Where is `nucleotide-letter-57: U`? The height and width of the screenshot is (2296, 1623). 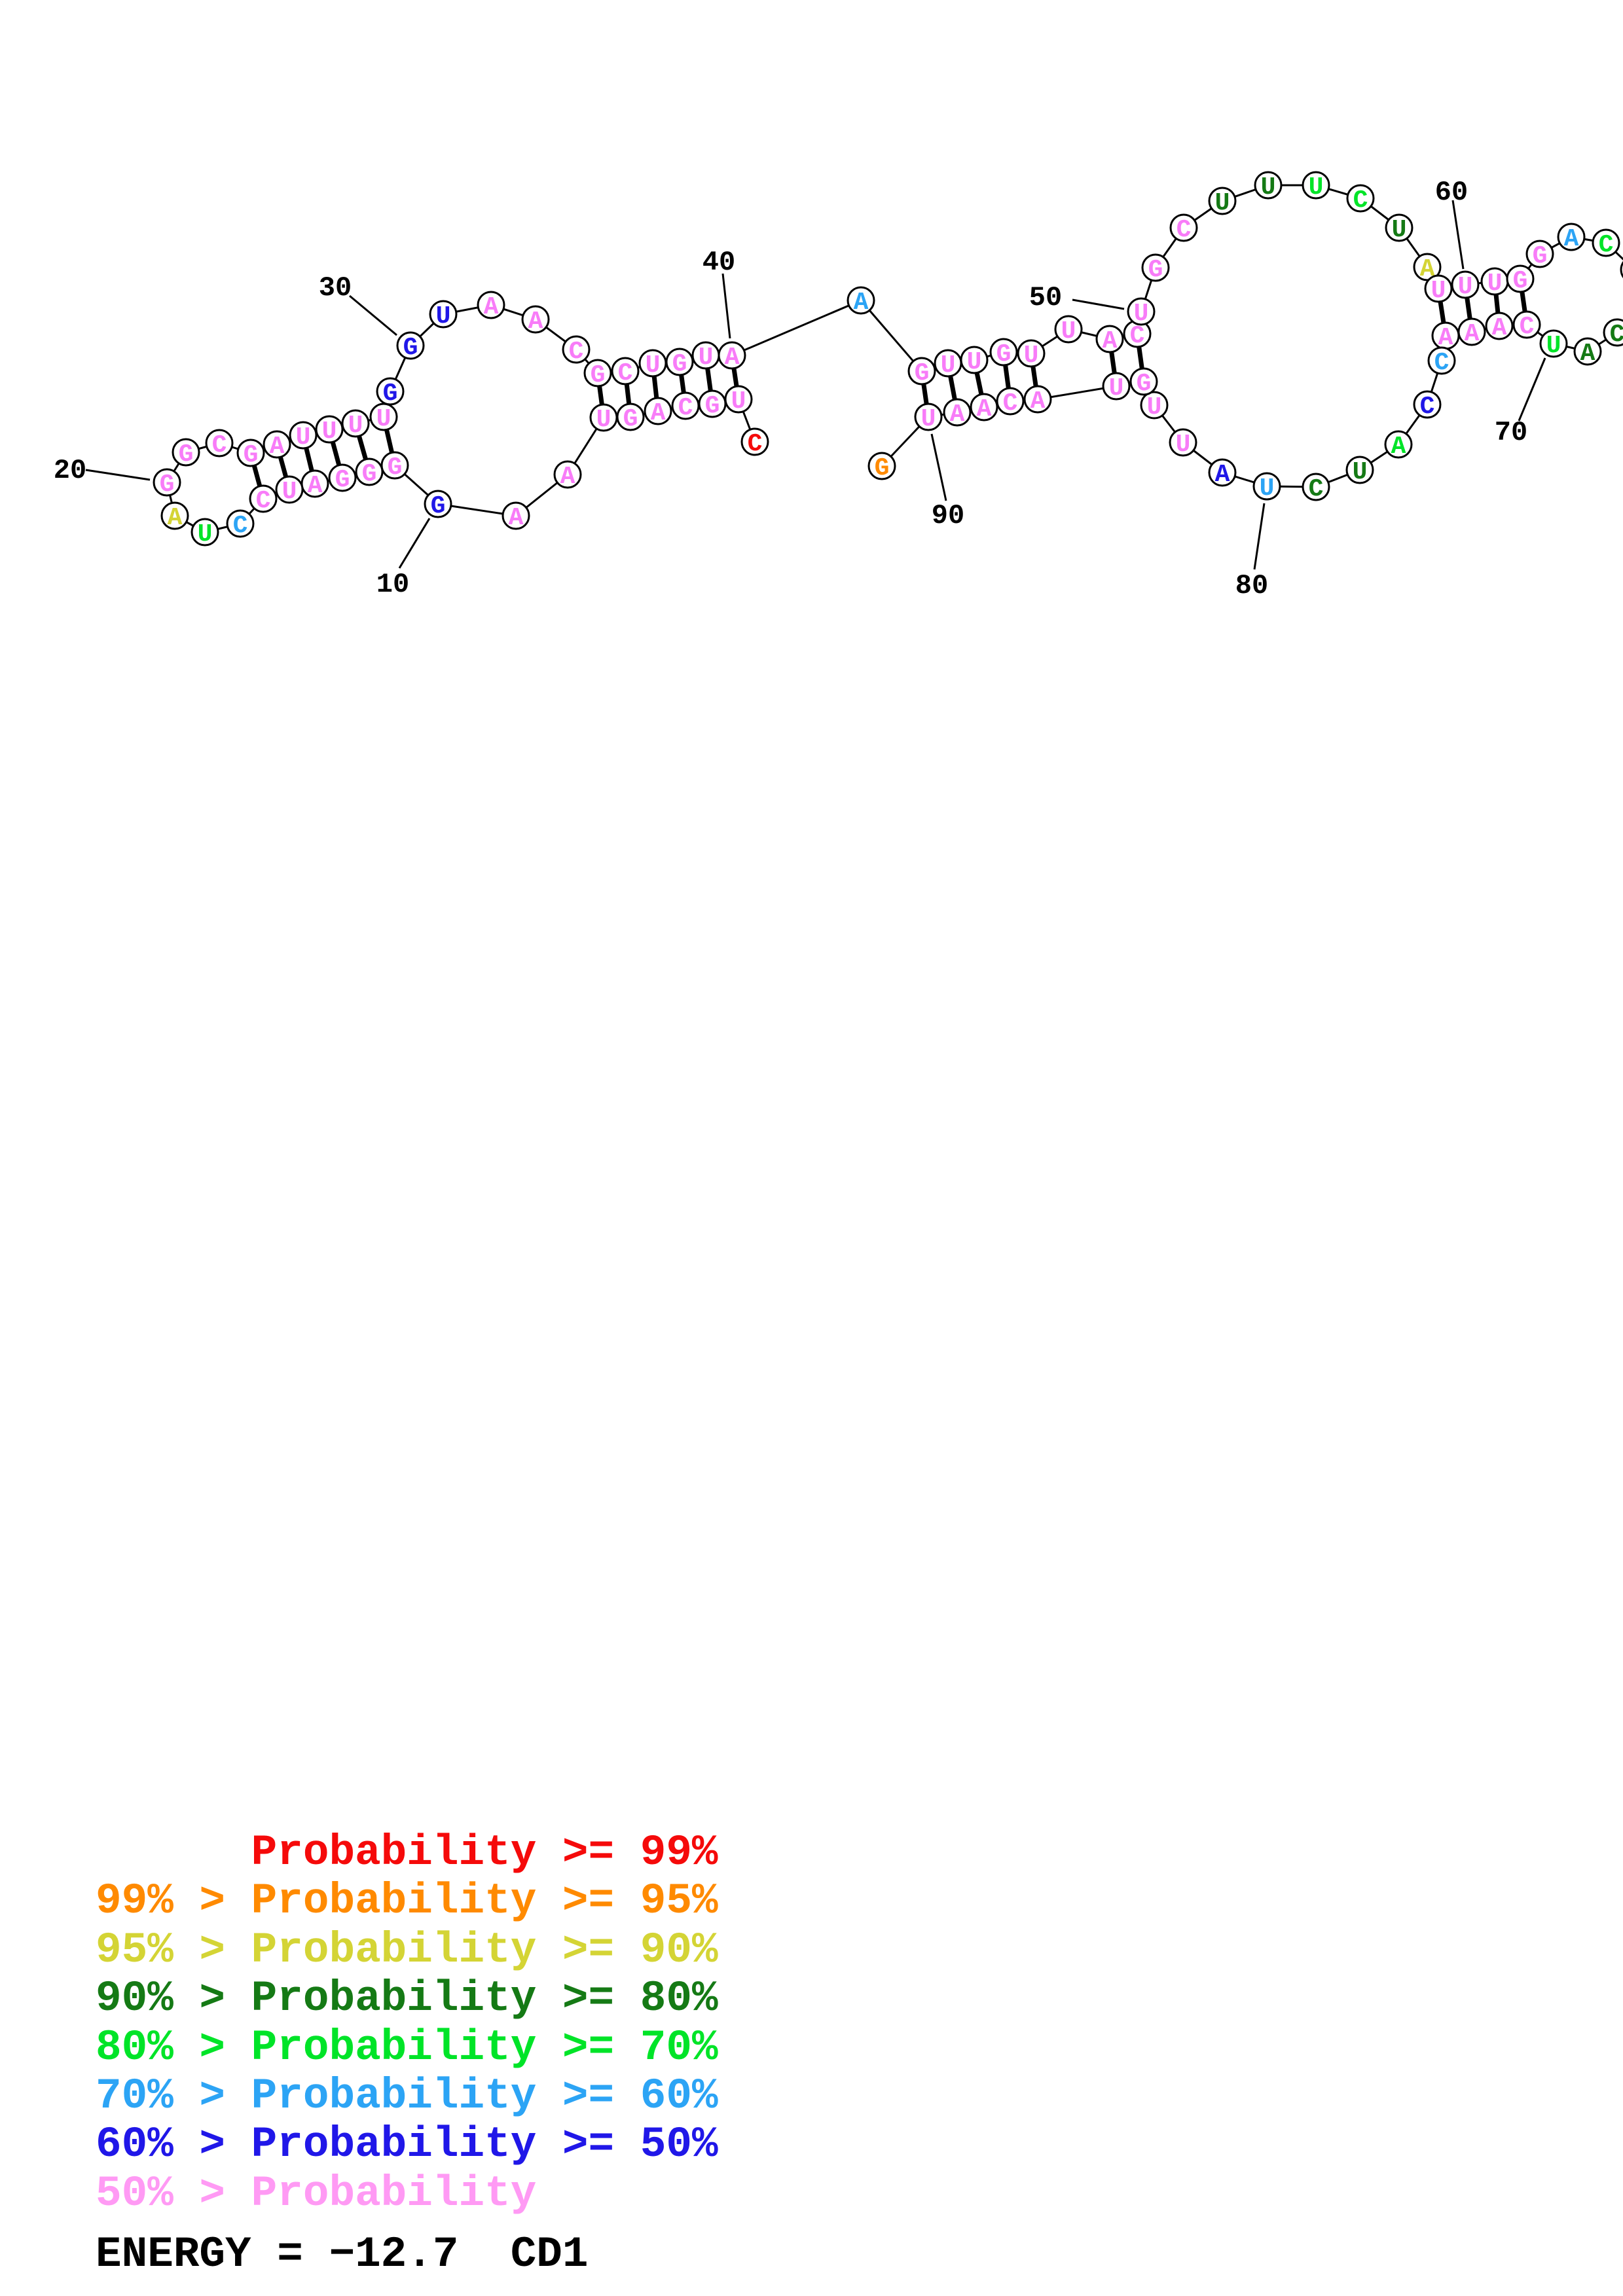 nucleotide-letter-57: U is located at coordinates (1399, 230).